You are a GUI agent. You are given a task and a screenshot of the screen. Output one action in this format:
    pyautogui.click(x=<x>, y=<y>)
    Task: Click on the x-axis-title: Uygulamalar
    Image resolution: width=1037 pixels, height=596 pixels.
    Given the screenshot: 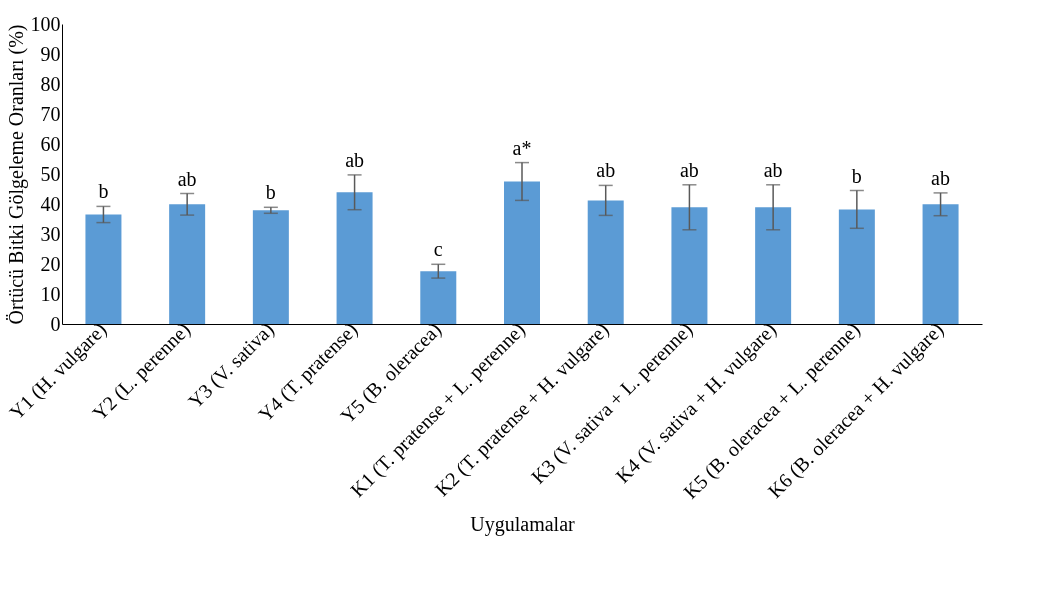 What is the action you would take?
    pyautogui.click(x=523, y=524)
    